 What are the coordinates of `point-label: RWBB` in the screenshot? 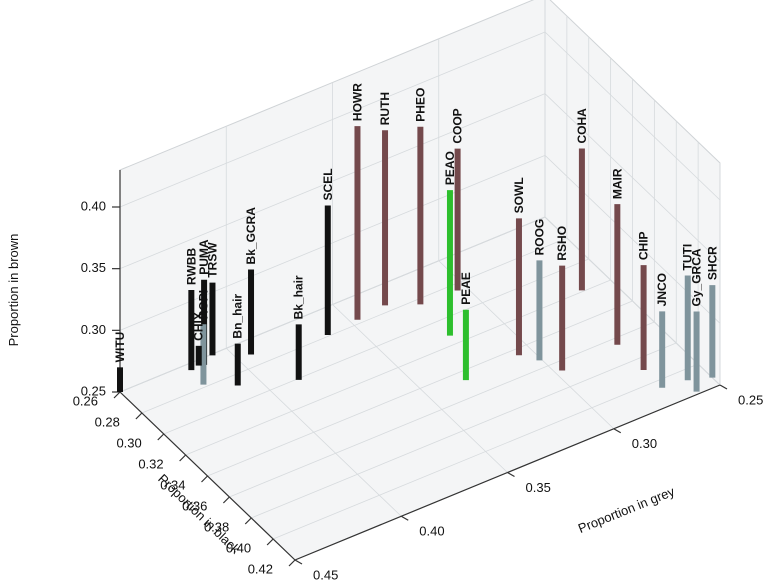 It's located at (191, 266).